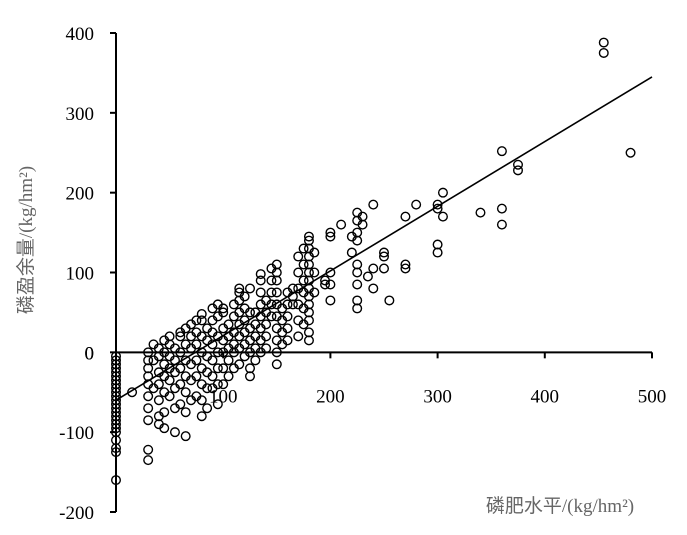 Image resolution: width=687 pixels, height=535 pixels. What do you see at coordinates (80, 34) in the screenshot?
I see `y-tick-label: 400` at bounding box center [80, 34].